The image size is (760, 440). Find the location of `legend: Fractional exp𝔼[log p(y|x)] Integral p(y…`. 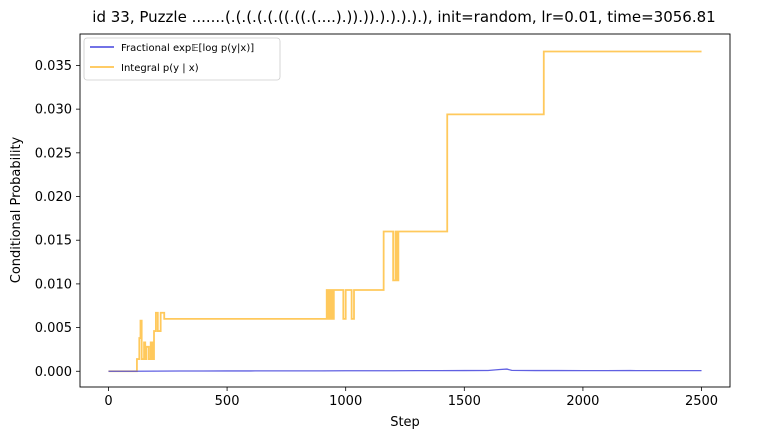

legend: Fractional exp𝔼[log p(y|x)] Integral p(y… is located at coordinates (182, 59).